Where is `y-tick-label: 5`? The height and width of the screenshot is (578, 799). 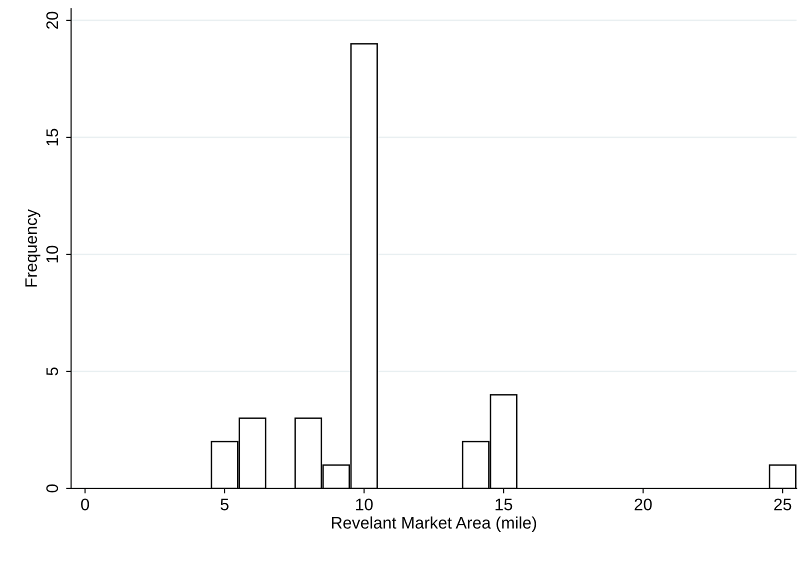
y-tick-label: 5 is located at coordinates (52, 371).